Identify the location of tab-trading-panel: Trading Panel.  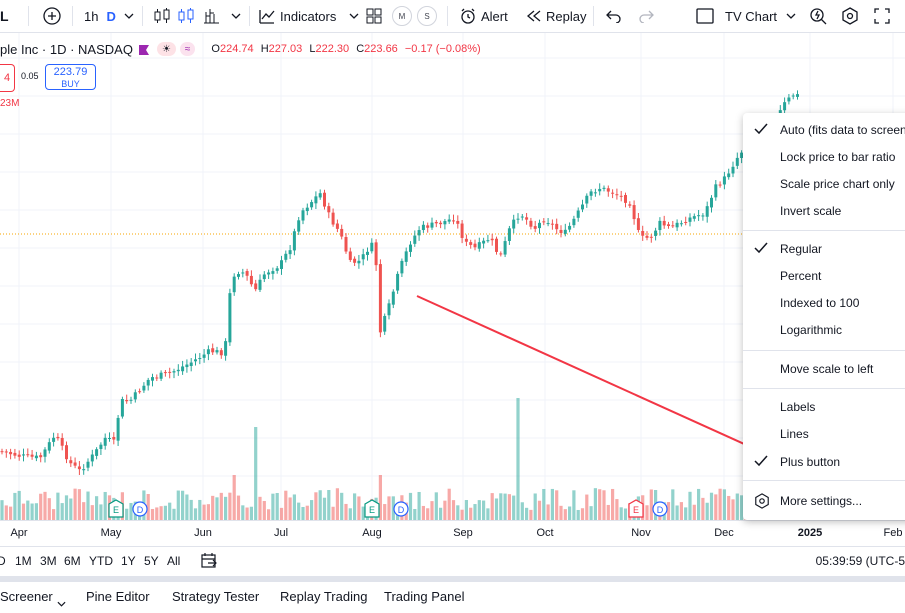
(424, 596).